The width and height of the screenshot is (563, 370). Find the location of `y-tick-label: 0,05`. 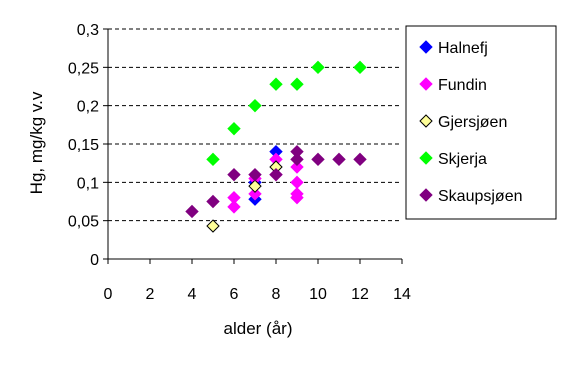

y-tick-label: 0,05 is located at coordinates (83, 222).